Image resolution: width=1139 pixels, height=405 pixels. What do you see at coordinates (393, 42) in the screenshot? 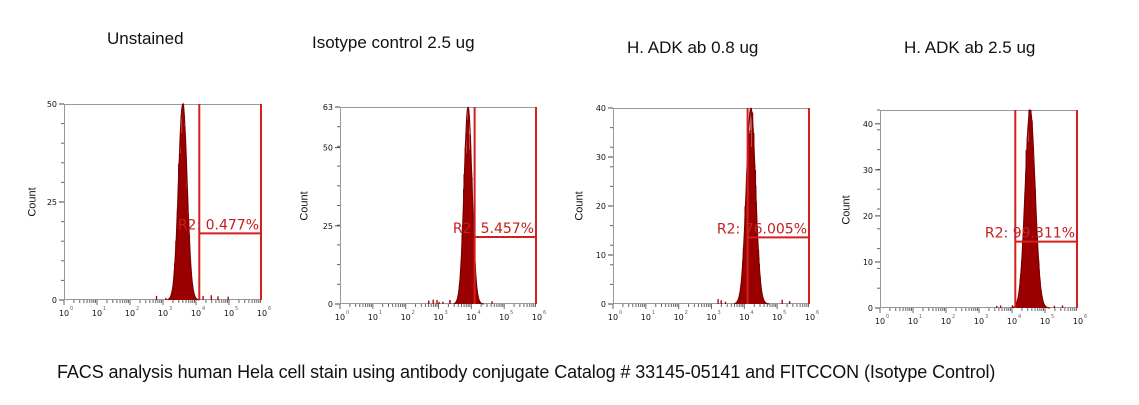
I see `panel-title-2: Isotype control 2.5 ug` at bounding box center [393, 42].